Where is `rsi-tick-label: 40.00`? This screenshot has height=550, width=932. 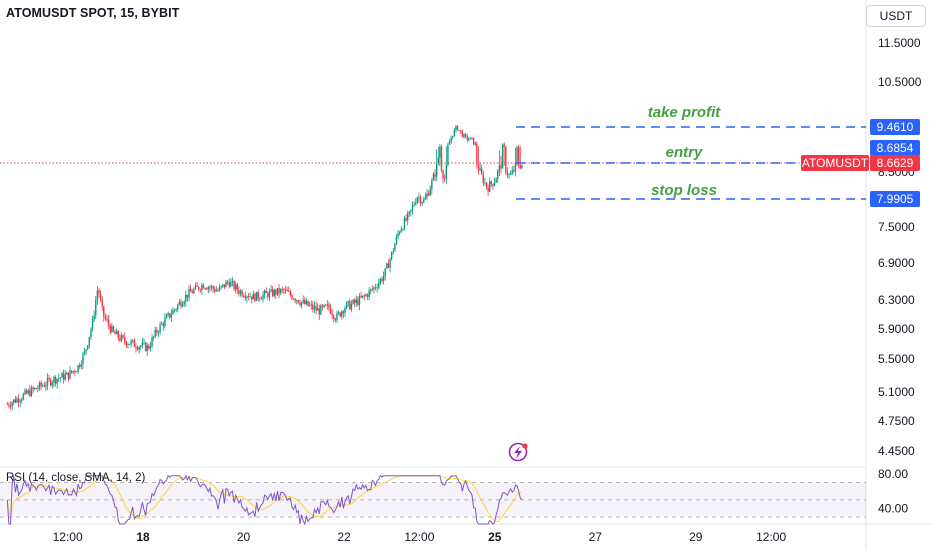
rsi-tick-label: 40.00 is located at coordinates (893, 509).